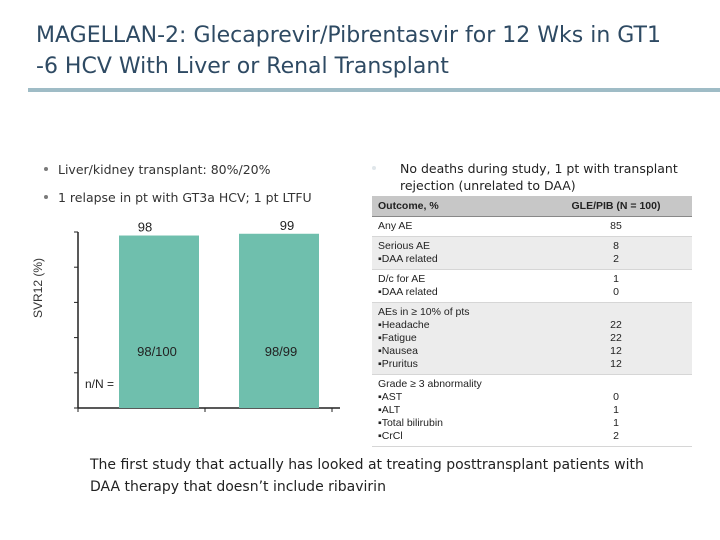 This screenshot has width=720, height=540. I want to click on bar-value-label: 99, so click(287, 225).